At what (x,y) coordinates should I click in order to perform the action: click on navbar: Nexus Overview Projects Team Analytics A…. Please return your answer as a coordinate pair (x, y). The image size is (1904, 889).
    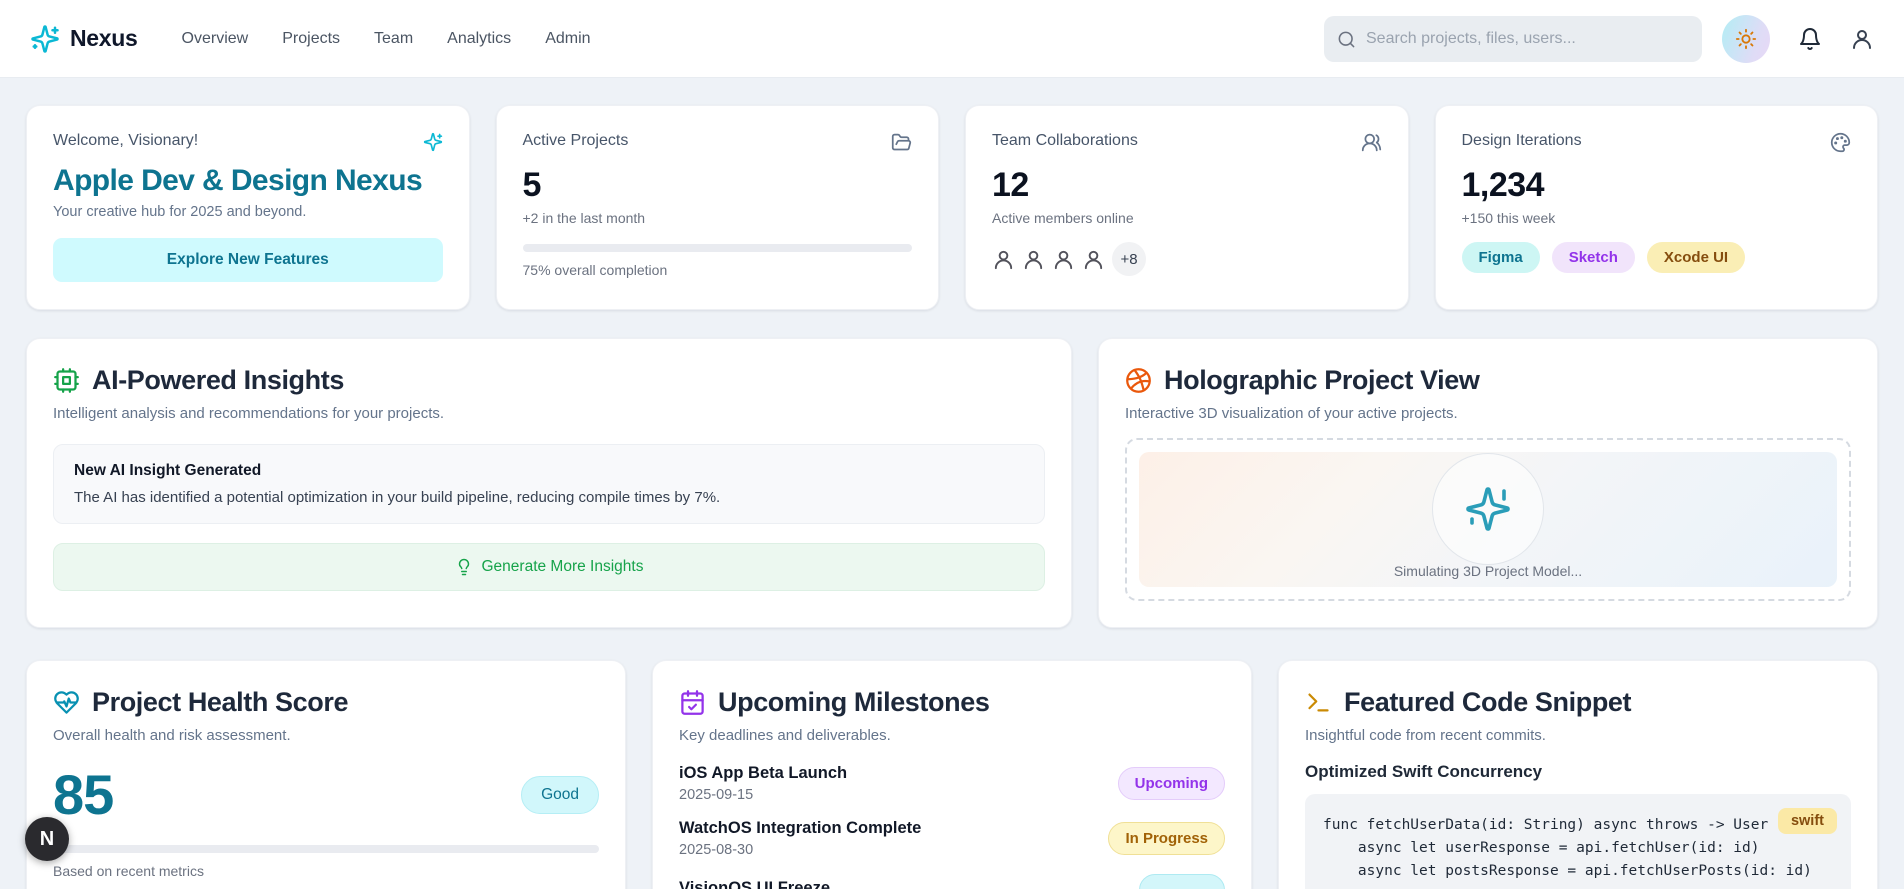
    Looking at the image, I should click on (952, 39).